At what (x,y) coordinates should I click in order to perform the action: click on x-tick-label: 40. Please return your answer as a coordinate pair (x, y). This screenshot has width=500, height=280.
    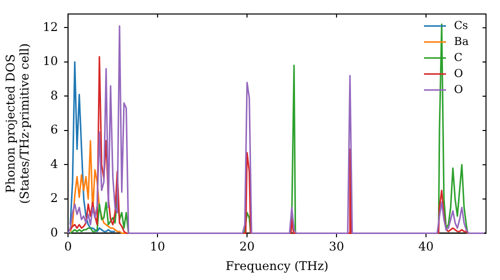
    Looking at the image, I should click on (426, 247).